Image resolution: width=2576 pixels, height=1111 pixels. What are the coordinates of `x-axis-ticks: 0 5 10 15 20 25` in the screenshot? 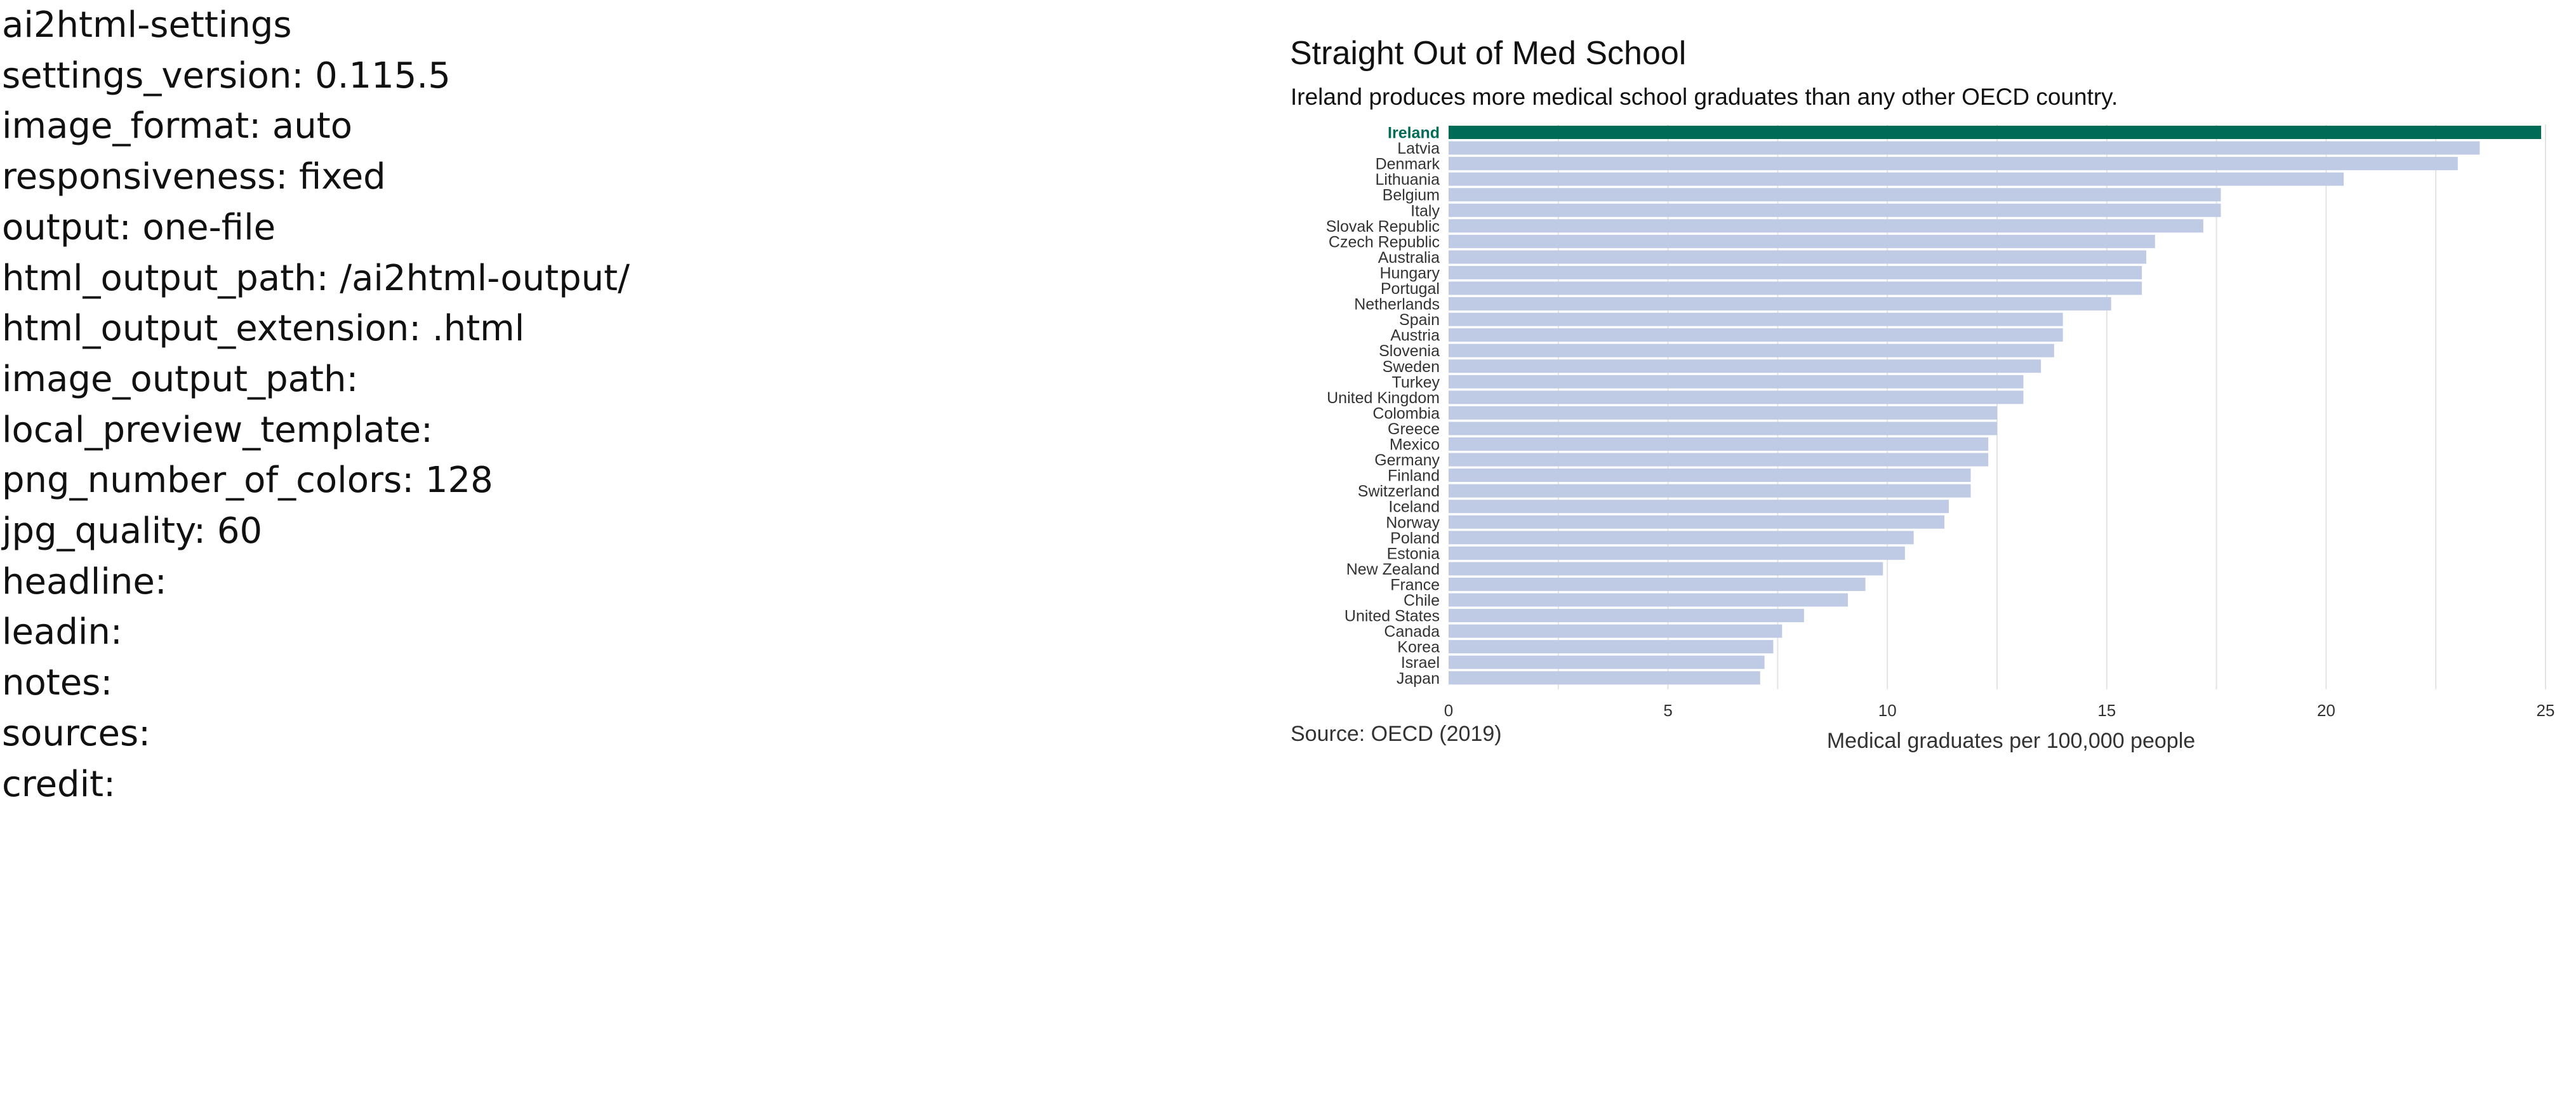 It's located at (1999, 710).